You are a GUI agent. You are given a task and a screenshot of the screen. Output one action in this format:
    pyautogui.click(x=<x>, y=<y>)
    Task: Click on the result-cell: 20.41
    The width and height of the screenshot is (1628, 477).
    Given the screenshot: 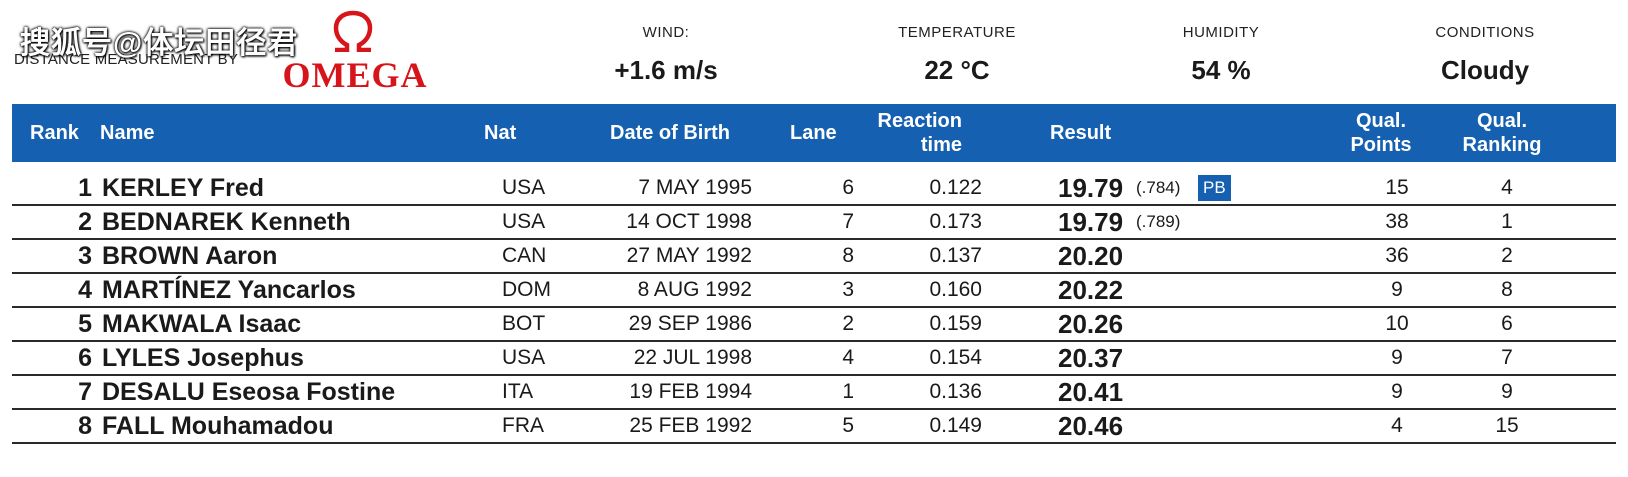 What is the action you would take?
    pyautogui.click(x=1091, y=391)
    